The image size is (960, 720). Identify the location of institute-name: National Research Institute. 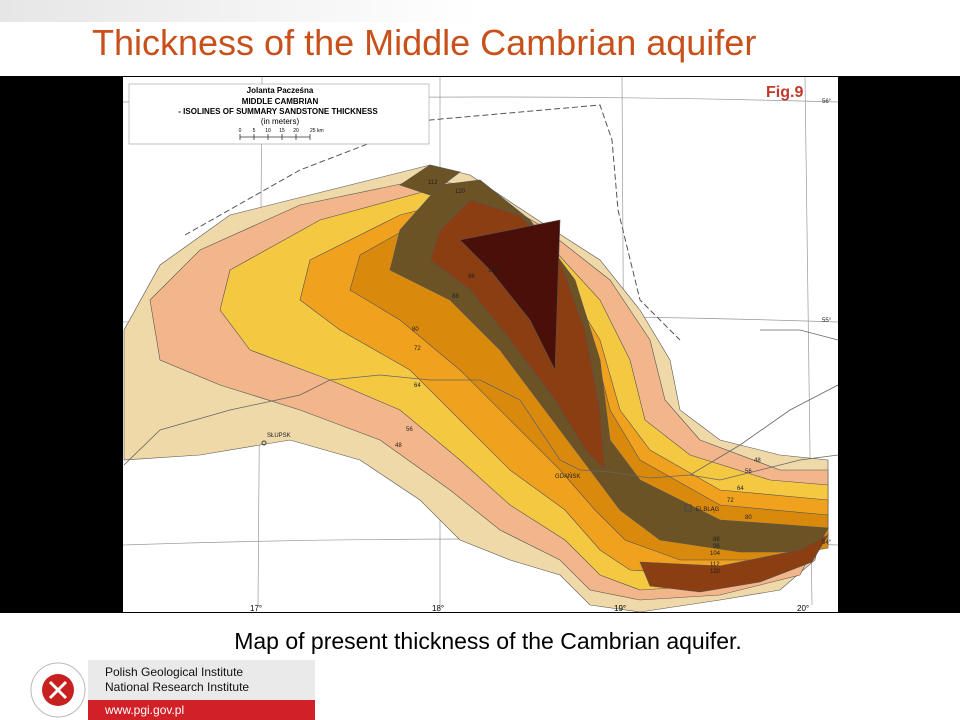
(177, 687).